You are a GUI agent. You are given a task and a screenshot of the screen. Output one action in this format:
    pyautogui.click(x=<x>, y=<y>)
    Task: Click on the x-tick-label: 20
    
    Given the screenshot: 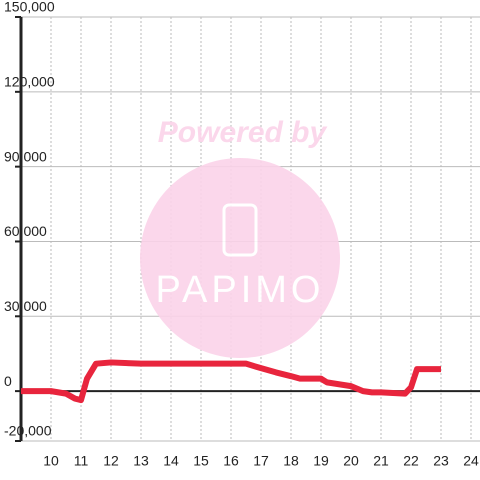 What is the action you would take?
    pyautogui.click(x=351, y=461)
    